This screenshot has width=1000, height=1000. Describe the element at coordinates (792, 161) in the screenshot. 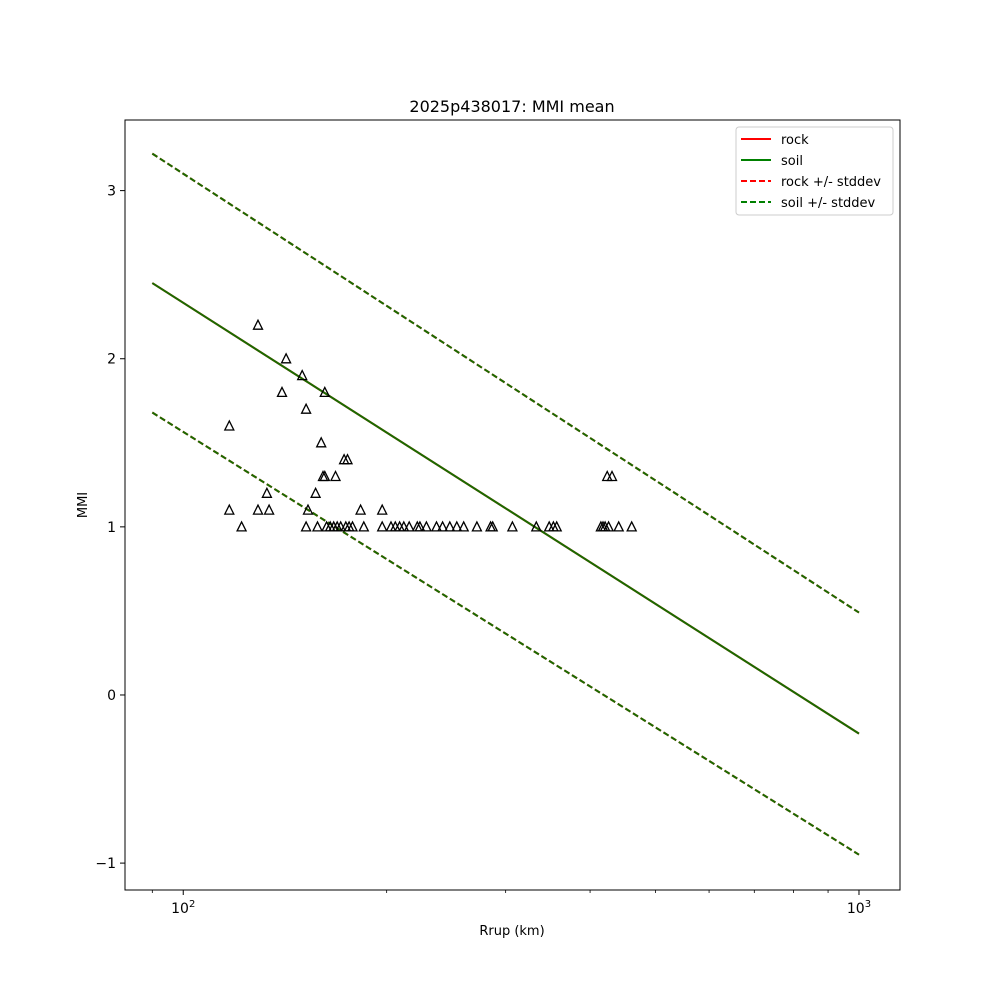

I see `legend-label: soil` at that location.